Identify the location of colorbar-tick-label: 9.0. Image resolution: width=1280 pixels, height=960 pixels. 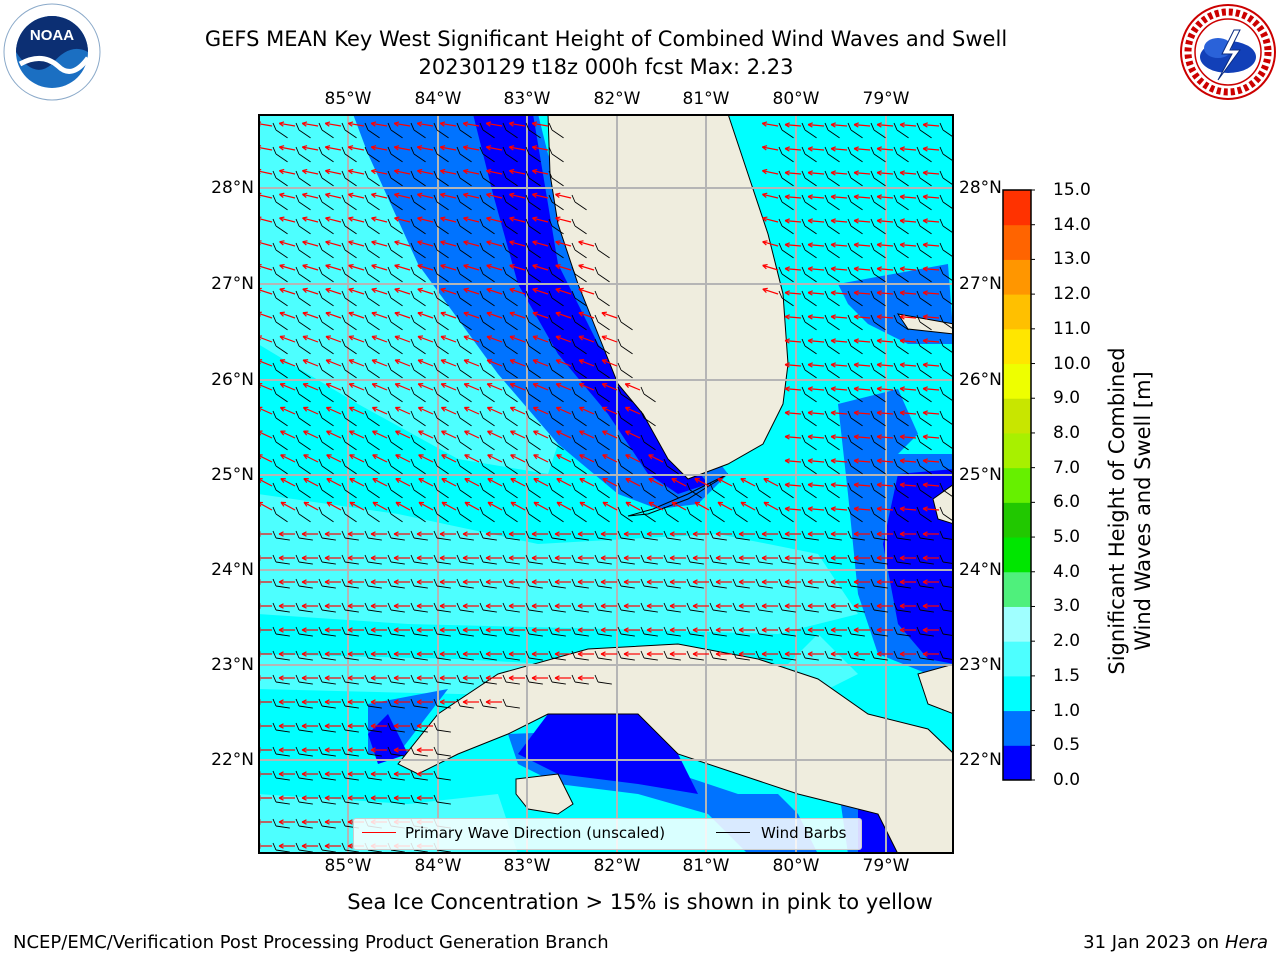
(1067, 398).